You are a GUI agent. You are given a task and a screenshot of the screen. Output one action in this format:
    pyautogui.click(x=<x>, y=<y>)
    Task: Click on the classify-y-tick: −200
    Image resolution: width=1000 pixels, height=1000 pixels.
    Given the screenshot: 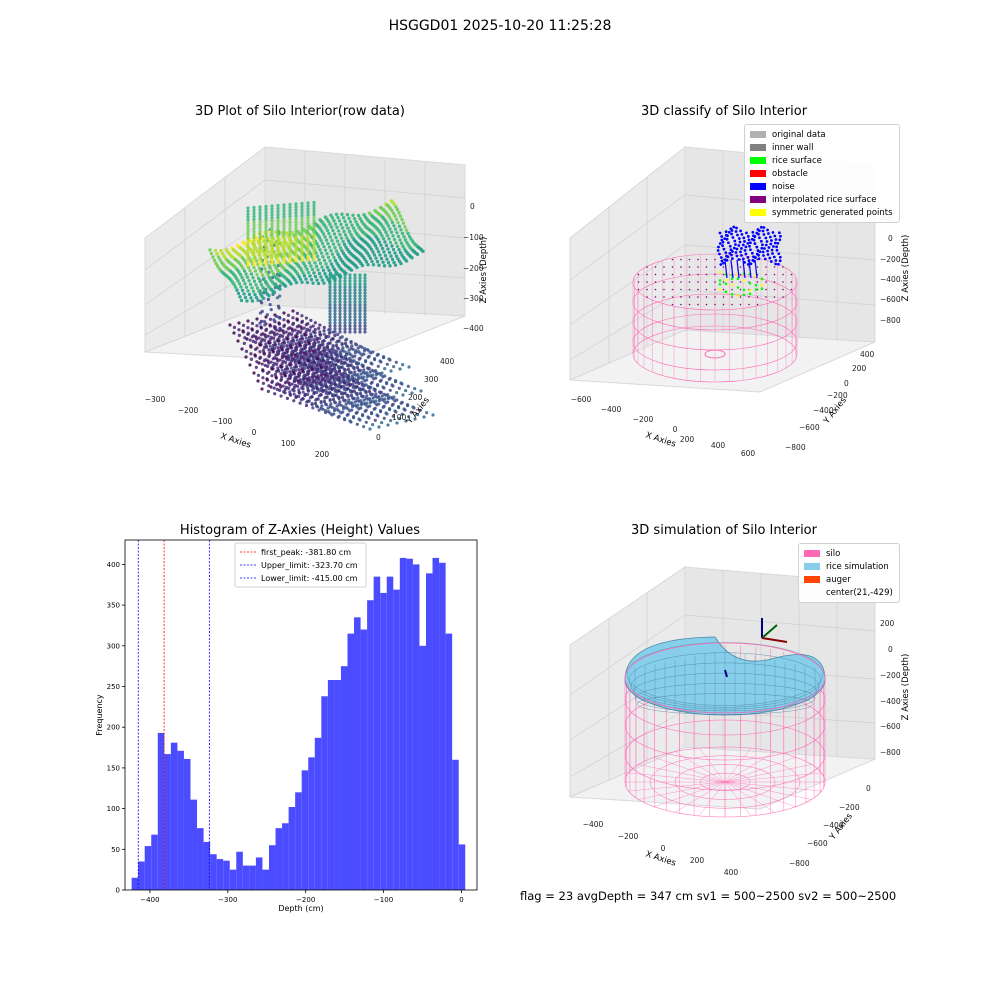 What is the action you would take?
    pyautogui.click(x=837, y=395)
    